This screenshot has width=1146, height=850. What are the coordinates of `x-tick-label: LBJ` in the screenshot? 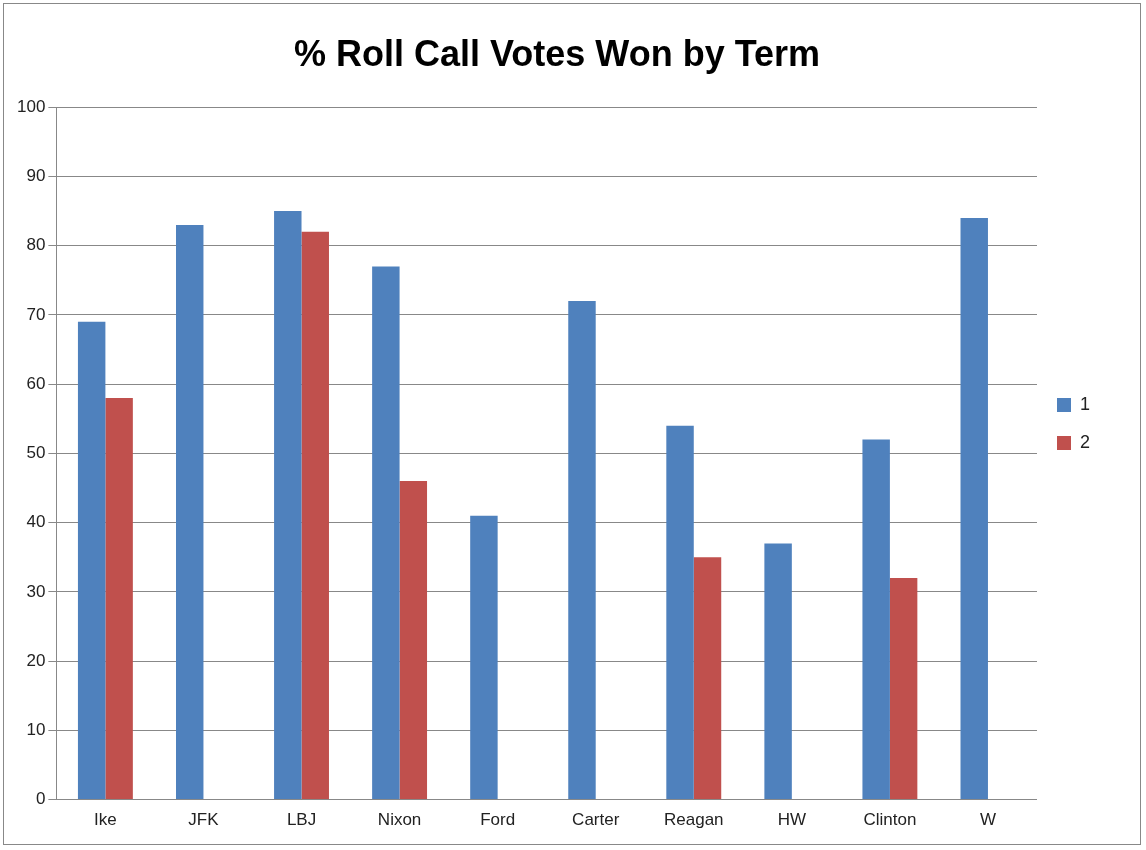 It's located at (301, 820).